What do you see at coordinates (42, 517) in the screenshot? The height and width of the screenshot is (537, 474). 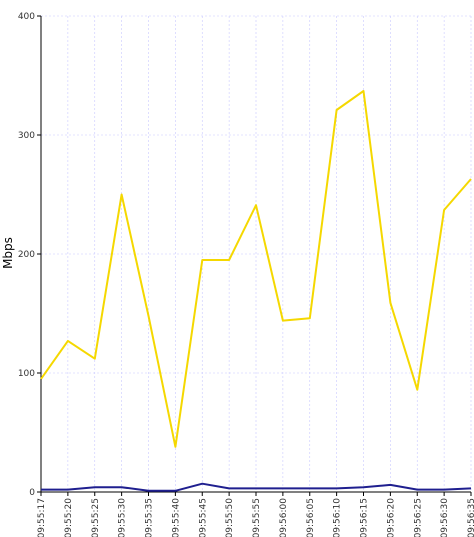 I see `x-tick-label: 09:55:17` at bounding box center [42, 517].